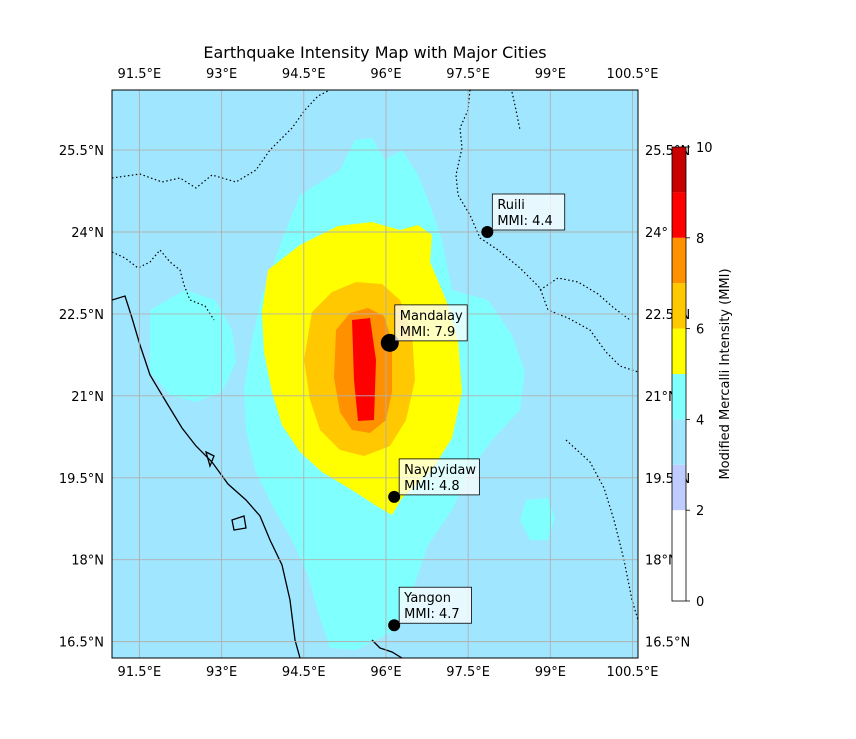 This screenshot has width=856, height=739. What do you see at coordinates (81, 643) in the screenshot?
I see `lat-tick-label-left: 16.5°N` at bounding box center [81, 643].